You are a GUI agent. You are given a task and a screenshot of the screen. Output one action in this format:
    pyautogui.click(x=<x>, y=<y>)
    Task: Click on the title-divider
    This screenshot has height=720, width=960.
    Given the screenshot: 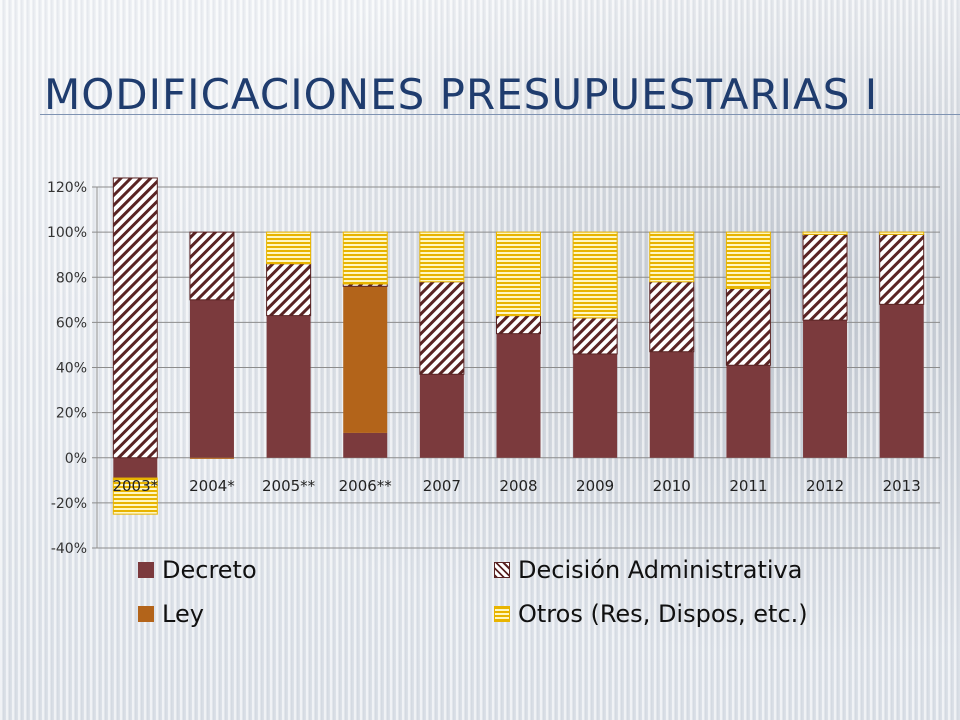 What is the action you would take?
    pyautogui.click(x=500, y=114)
    